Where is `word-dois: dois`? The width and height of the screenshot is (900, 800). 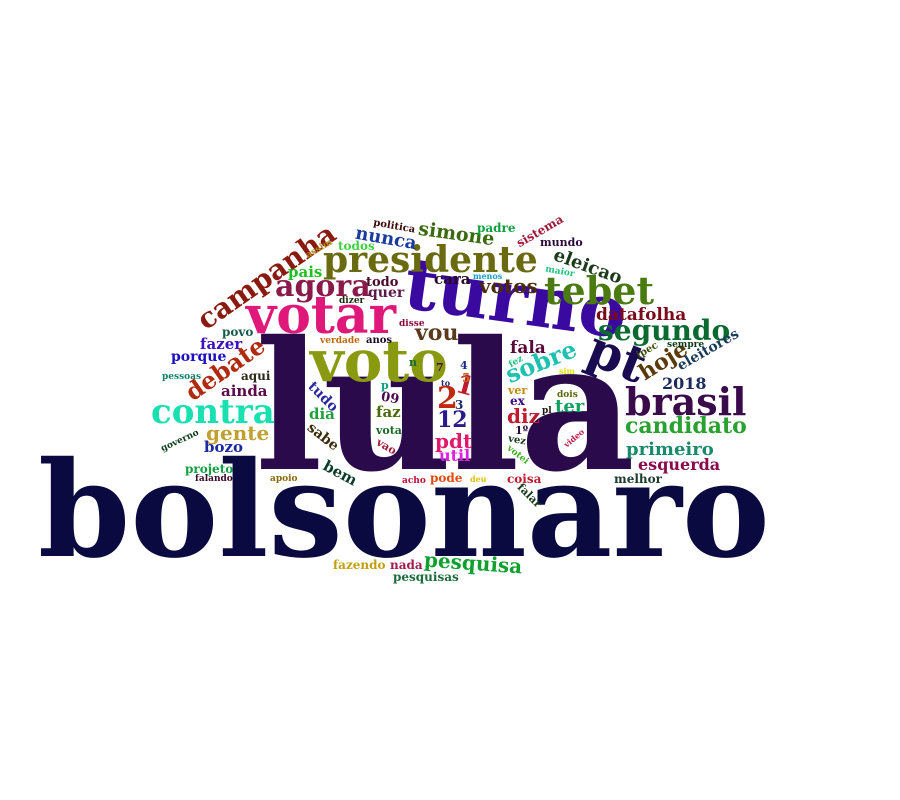 word-dois: dois is located at coordinates (567, 395).